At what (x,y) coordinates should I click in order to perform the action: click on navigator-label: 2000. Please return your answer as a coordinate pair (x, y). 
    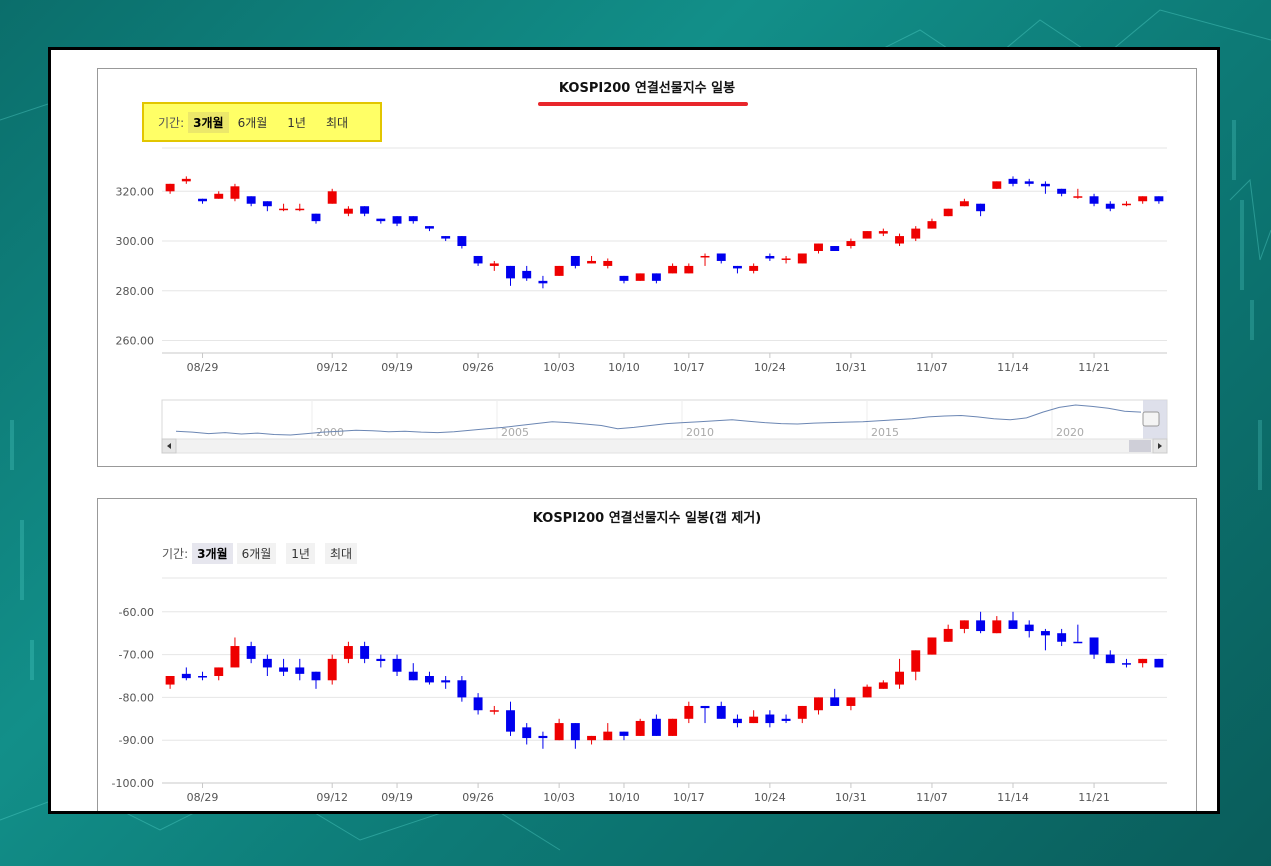
    Looking at the image, I should click on (330, 432).